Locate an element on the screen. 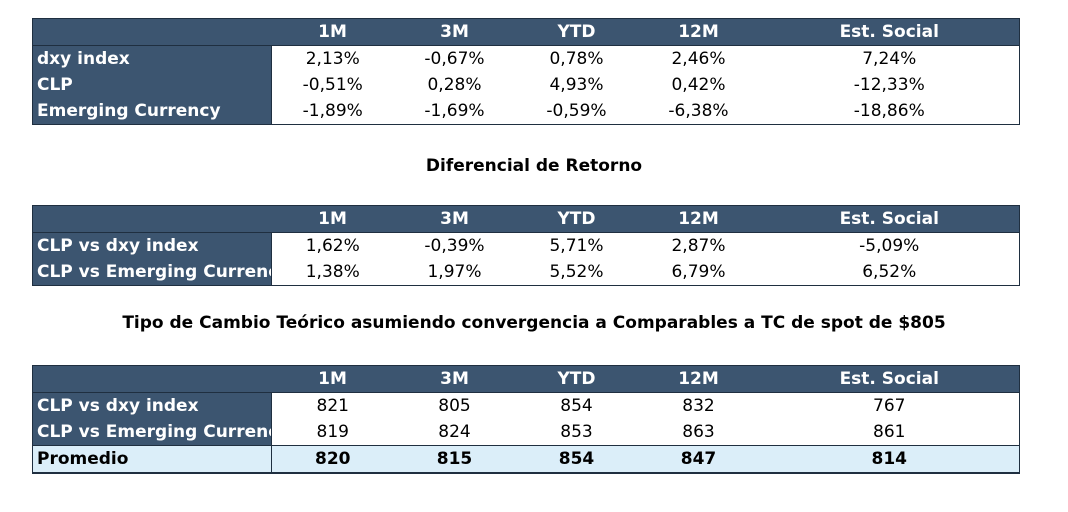 Image resolution: width=1068 pixels, height=512 pixels. table-cell: 0,28% is located at coordinates (454, 85).